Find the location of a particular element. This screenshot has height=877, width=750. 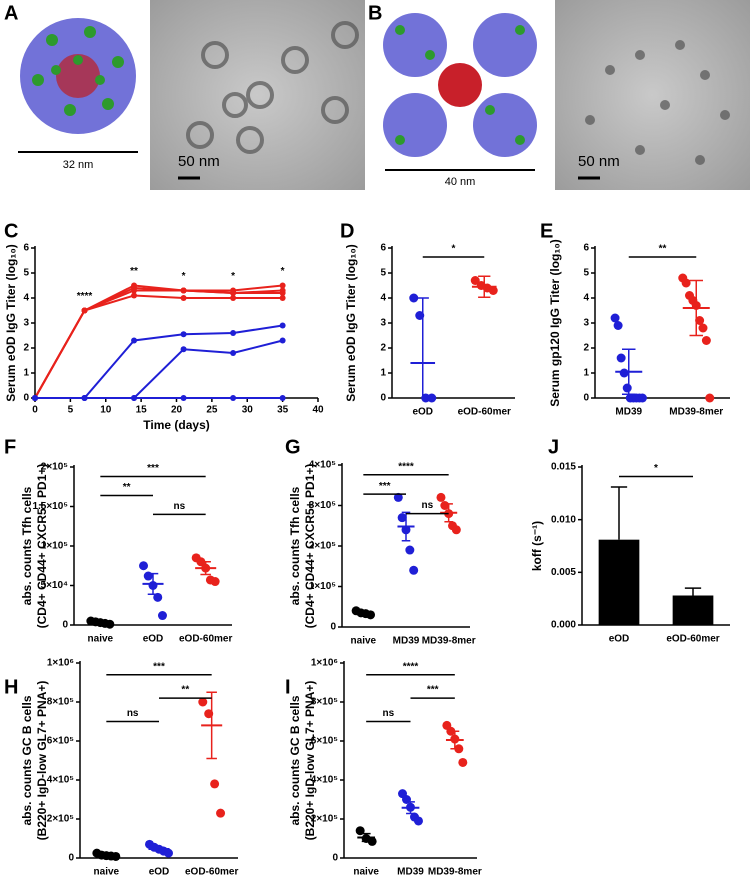

y-tick-label: 6×10⁵ is located at coordinates (325, 741).